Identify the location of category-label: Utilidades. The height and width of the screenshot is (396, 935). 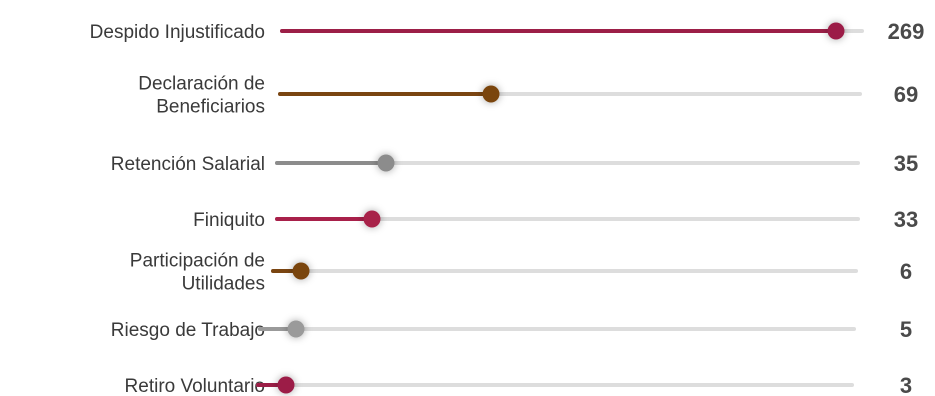
(223, 284).